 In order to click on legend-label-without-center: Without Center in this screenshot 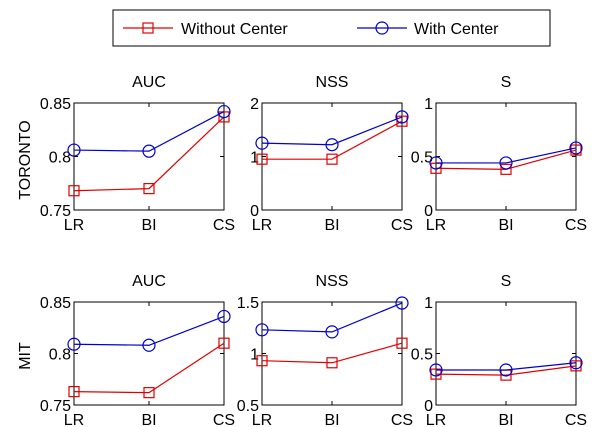, I will do `click(234, 29)`.